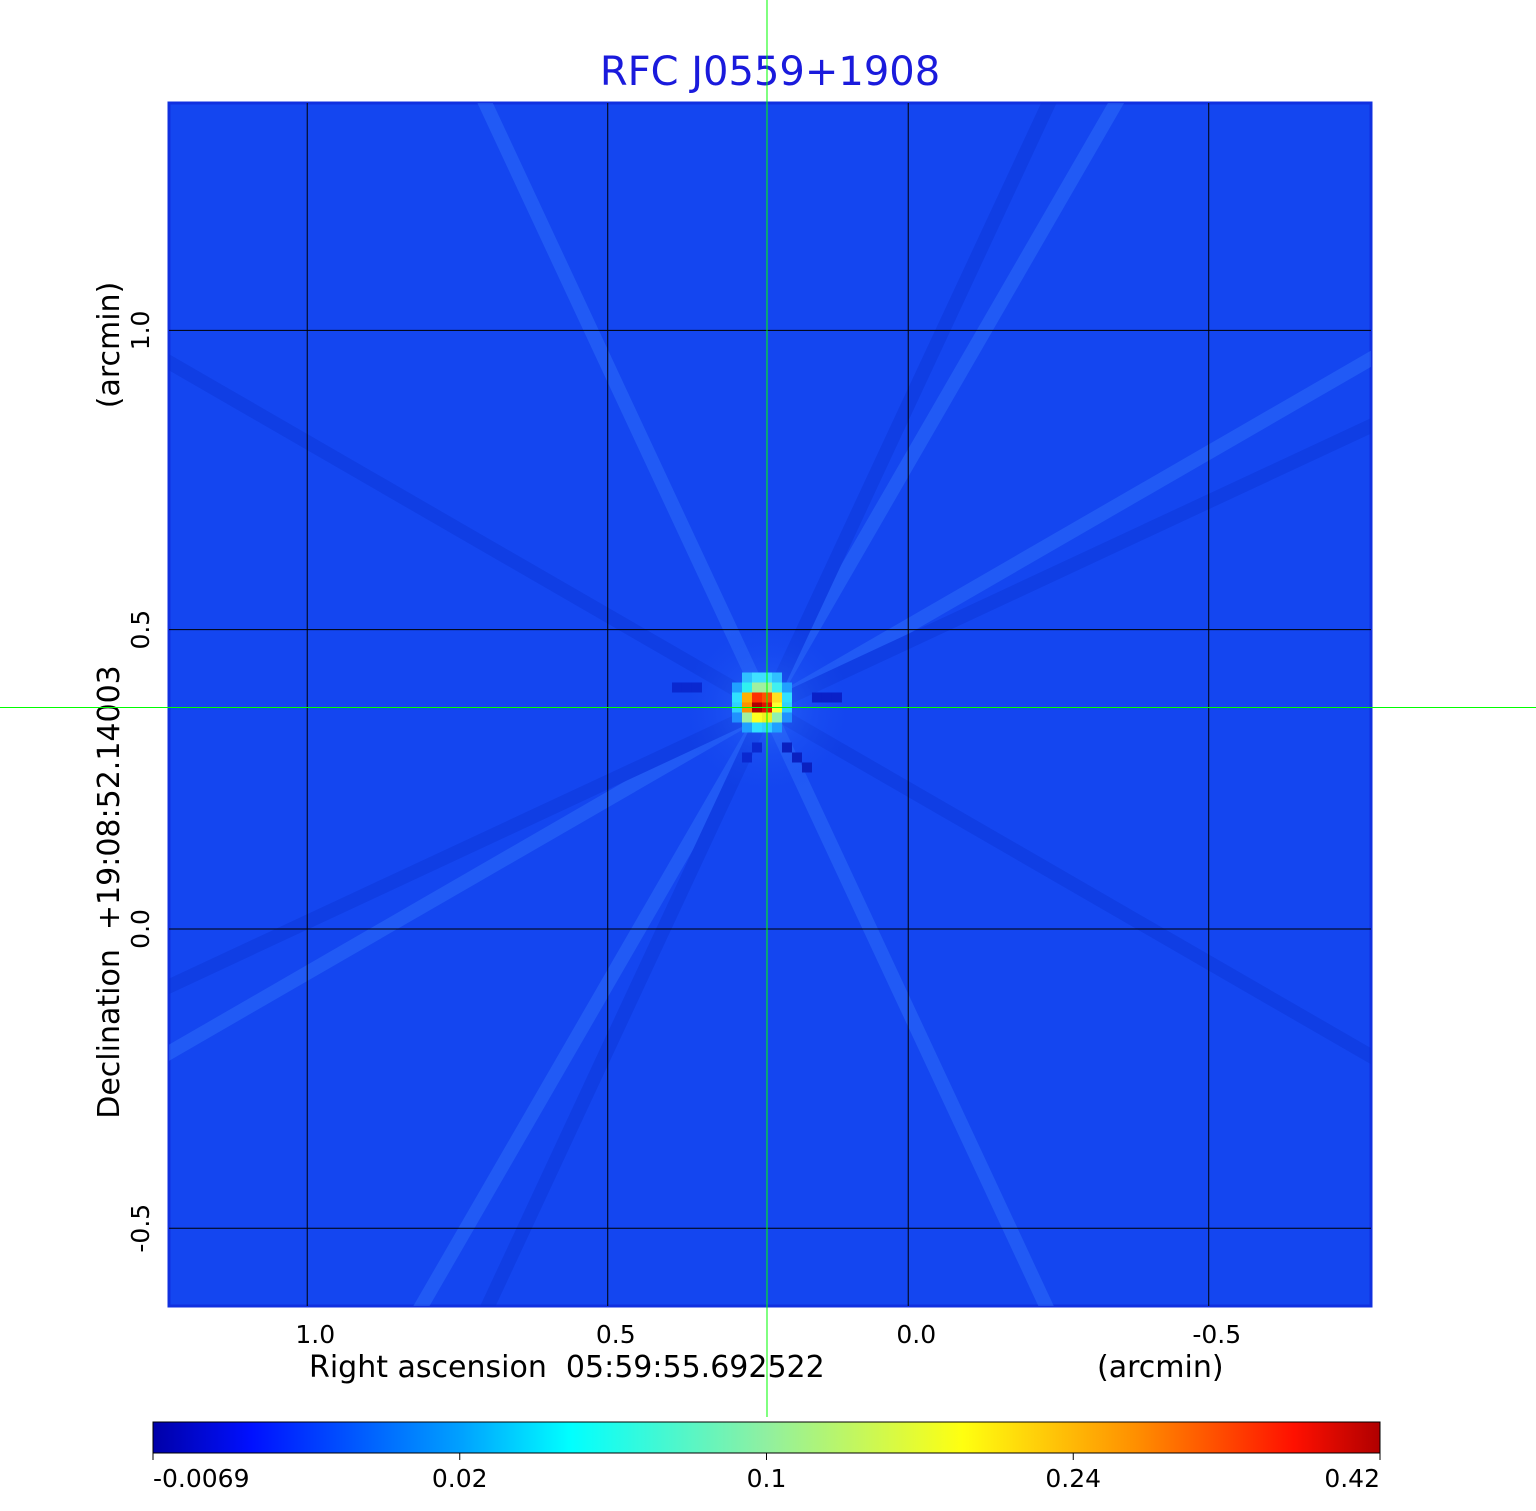 The height and width of the screenshot is (1511, 1536). What do you see at coordinates (140, 630) in the screenshot?
I see `y-tick-label: 0.5` at bounding box center [140, 630].